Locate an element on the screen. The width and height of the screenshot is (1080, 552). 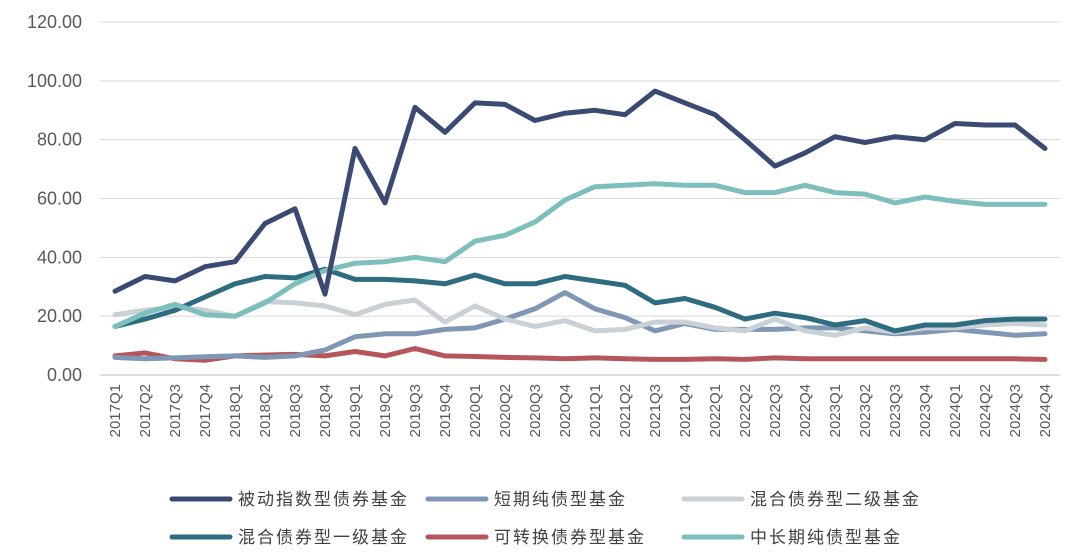
x-tick-label: 2020Q4 is located at coordinates (565, 410).